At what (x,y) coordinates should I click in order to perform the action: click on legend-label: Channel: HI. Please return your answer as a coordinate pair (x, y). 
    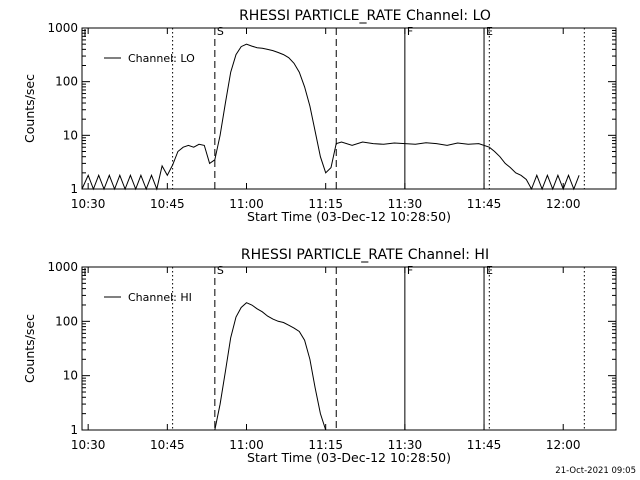
    Looking at the image, I should click on (160, 297).